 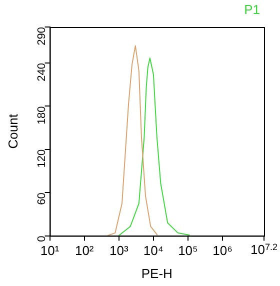 What do you see at coordinates (188, 250) in the screenshot?
I see `x-tick-label: 10⁵` at bounding box center [188, 250].